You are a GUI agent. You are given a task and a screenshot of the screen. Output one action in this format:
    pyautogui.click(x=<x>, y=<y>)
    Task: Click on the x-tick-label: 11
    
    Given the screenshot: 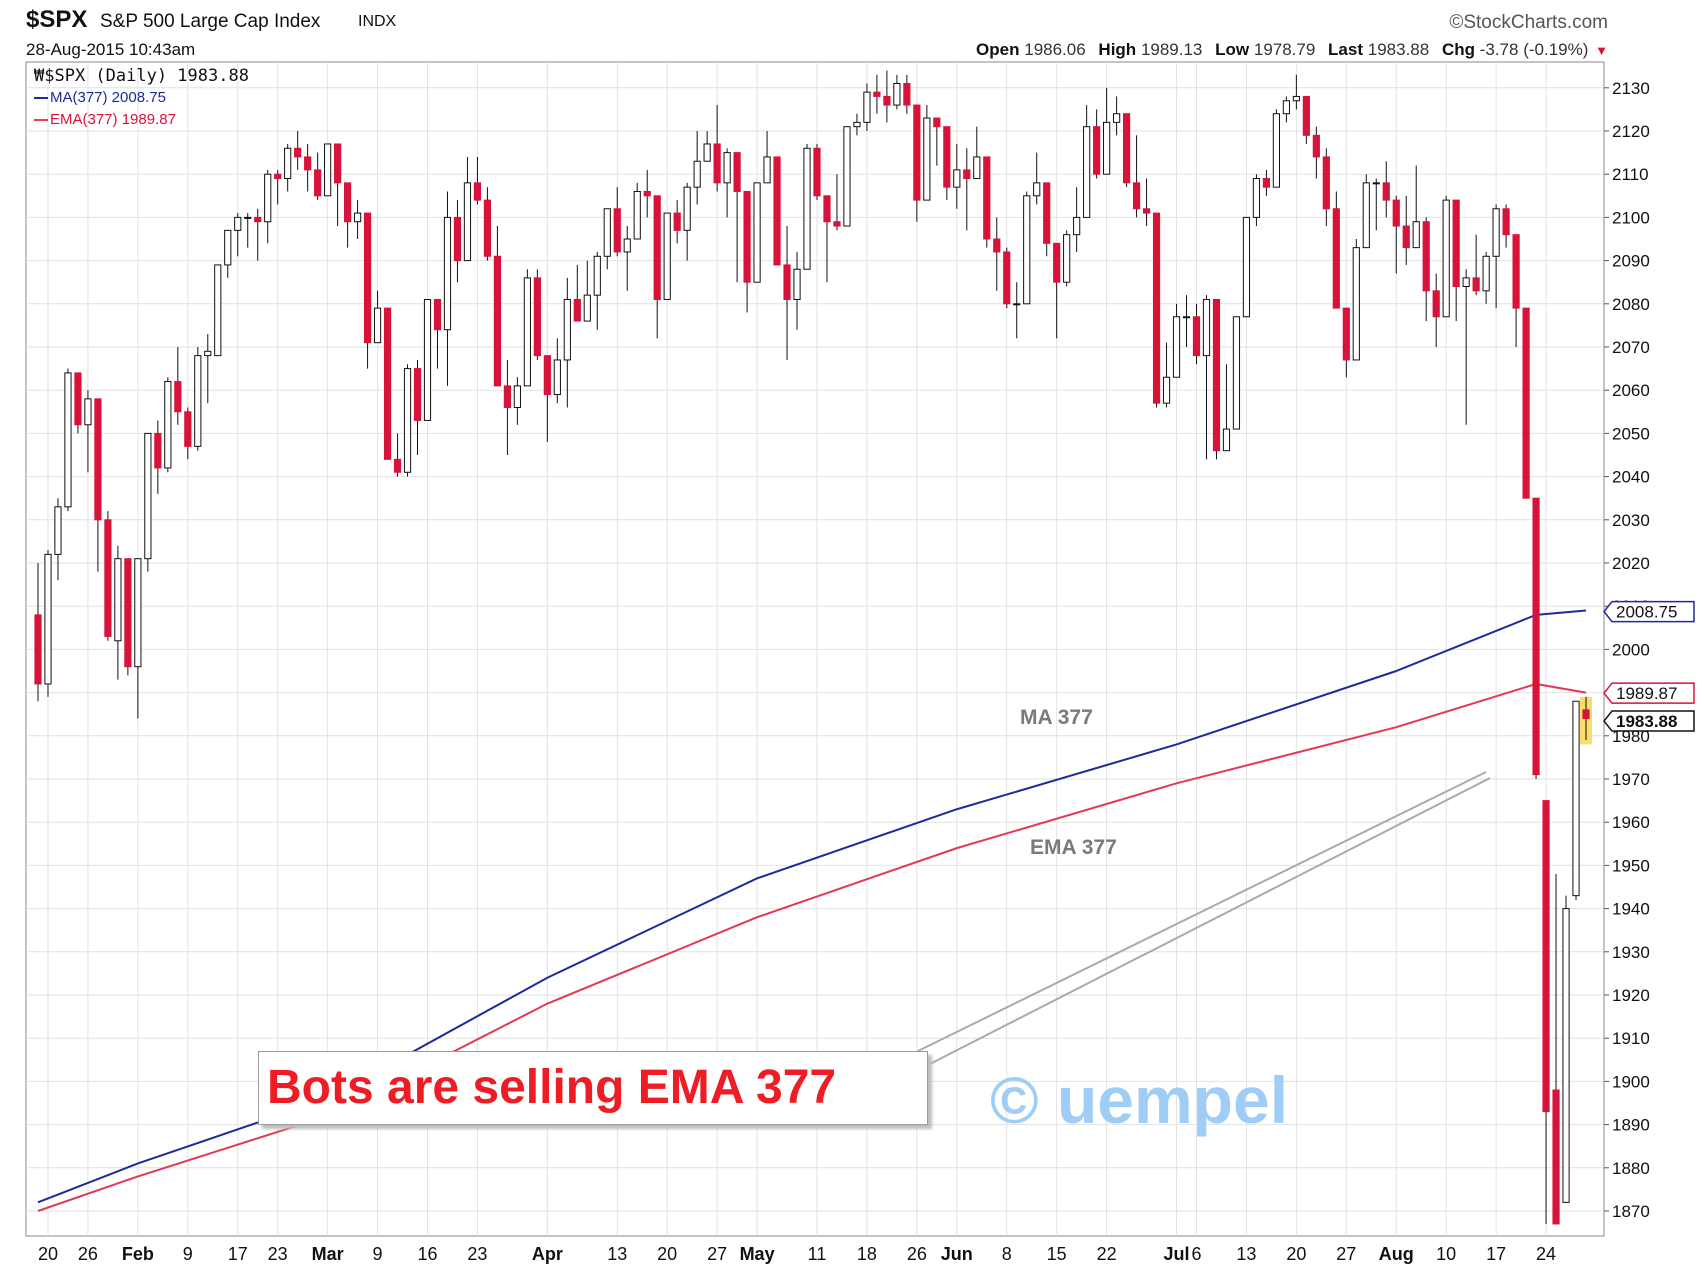 What is the action you would take?
    pyautogui.click(x=817, y=1254)
    